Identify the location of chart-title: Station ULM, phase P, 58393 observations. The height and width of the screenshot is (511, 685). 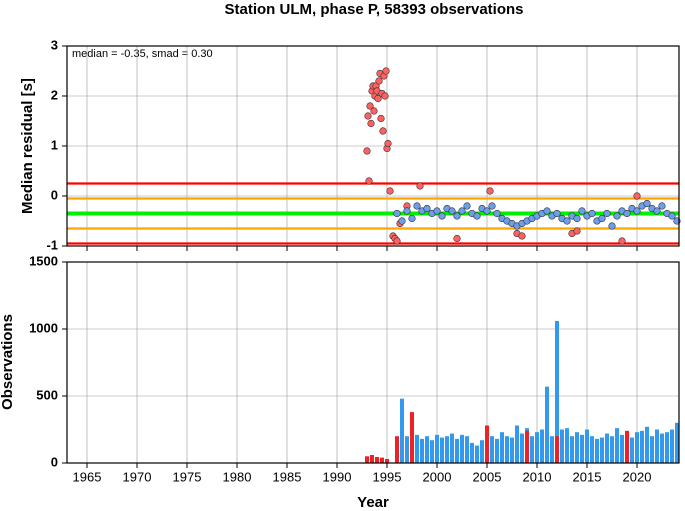
(374, 9).